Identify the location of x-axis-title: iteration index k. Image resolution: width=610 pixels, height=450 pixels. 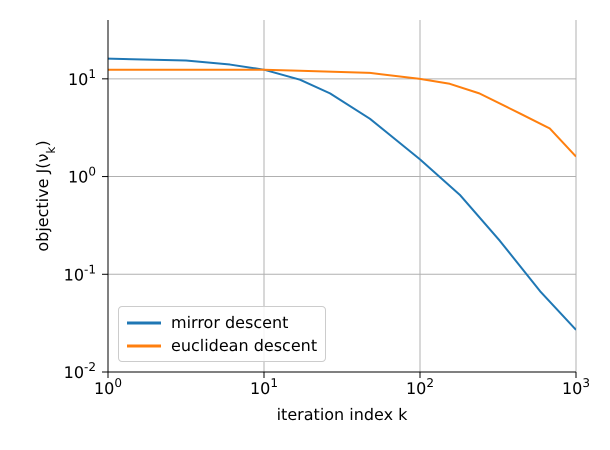
(342, 414).